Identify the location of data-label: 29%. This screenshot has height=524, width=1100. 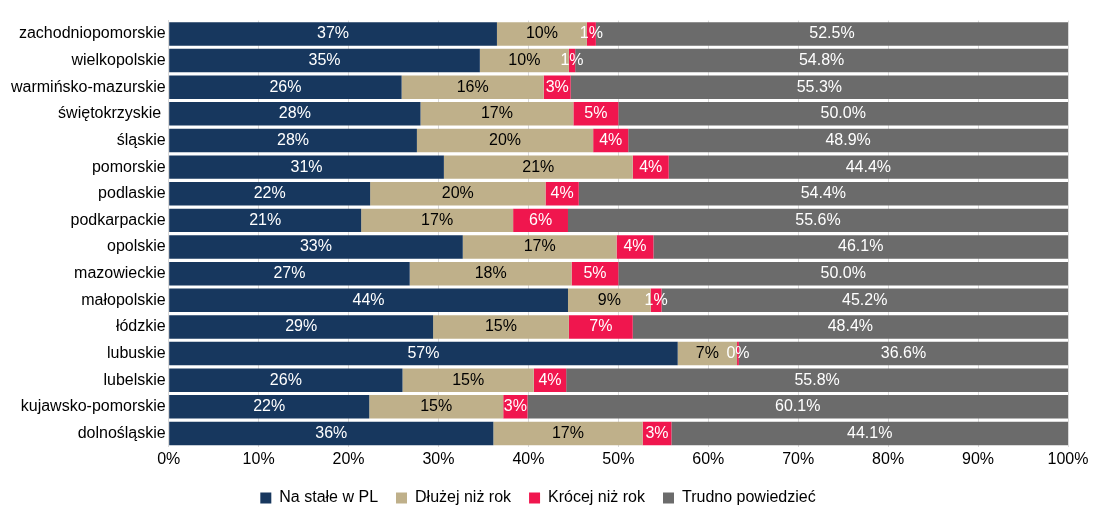
(301, 326).